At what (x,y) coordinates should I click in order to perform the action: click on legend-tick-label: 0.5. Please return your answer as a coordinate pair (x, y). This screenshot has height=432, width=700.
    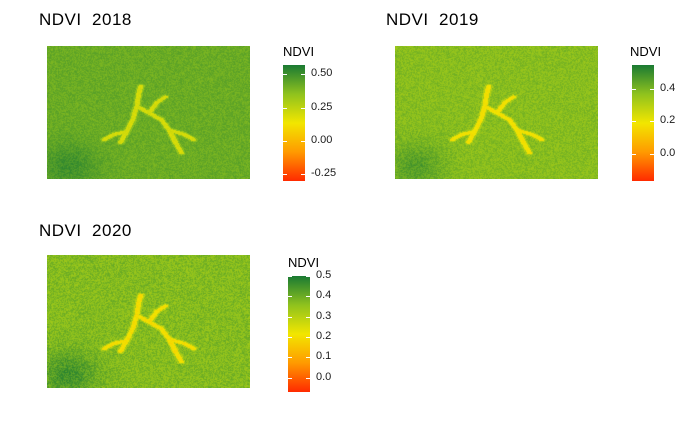
    Looking at the image, I should click on (324, 275).